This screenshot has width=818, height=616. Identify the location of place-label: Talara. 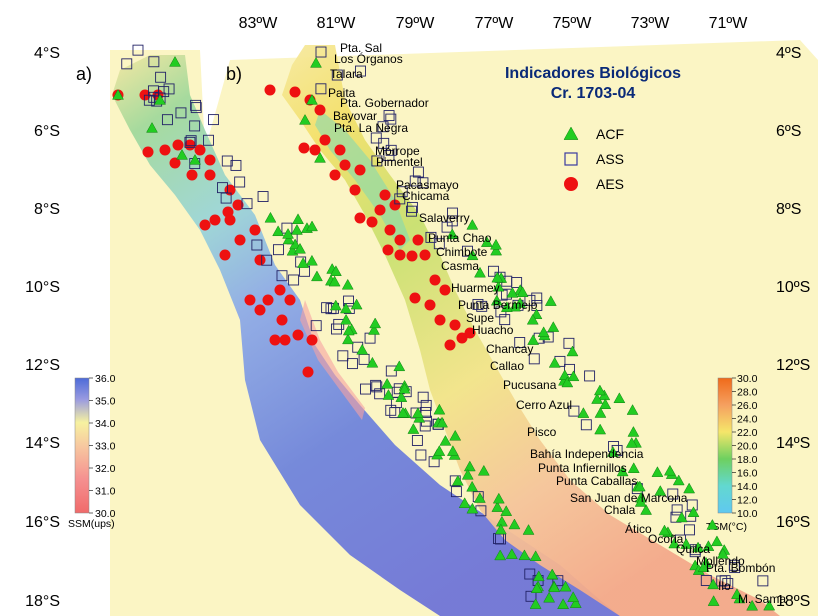
(346, 74).